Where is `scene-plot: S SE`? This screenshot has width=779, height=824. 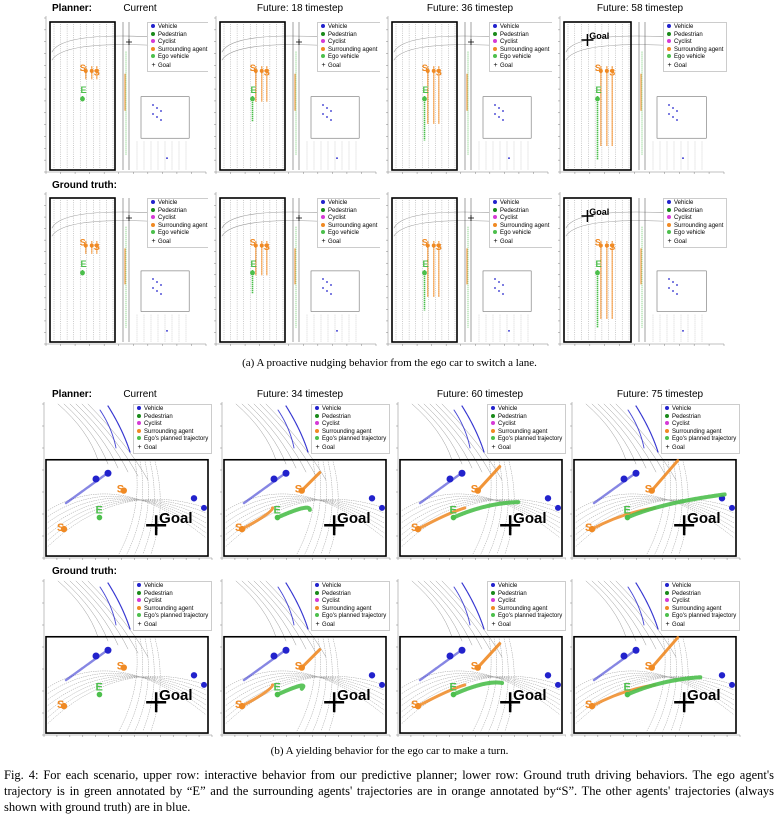 scene-plot: S SE is located at coordinates (467, 269).